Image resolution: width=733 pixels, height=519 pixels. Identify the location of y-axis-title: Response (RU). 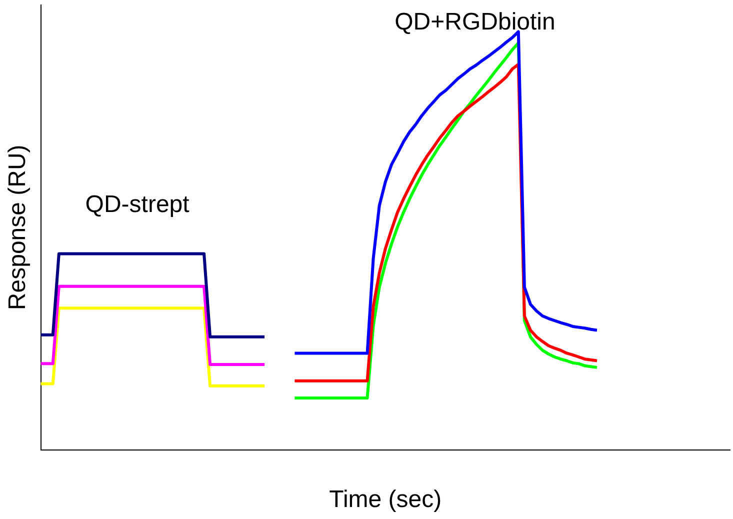
(18, 227).